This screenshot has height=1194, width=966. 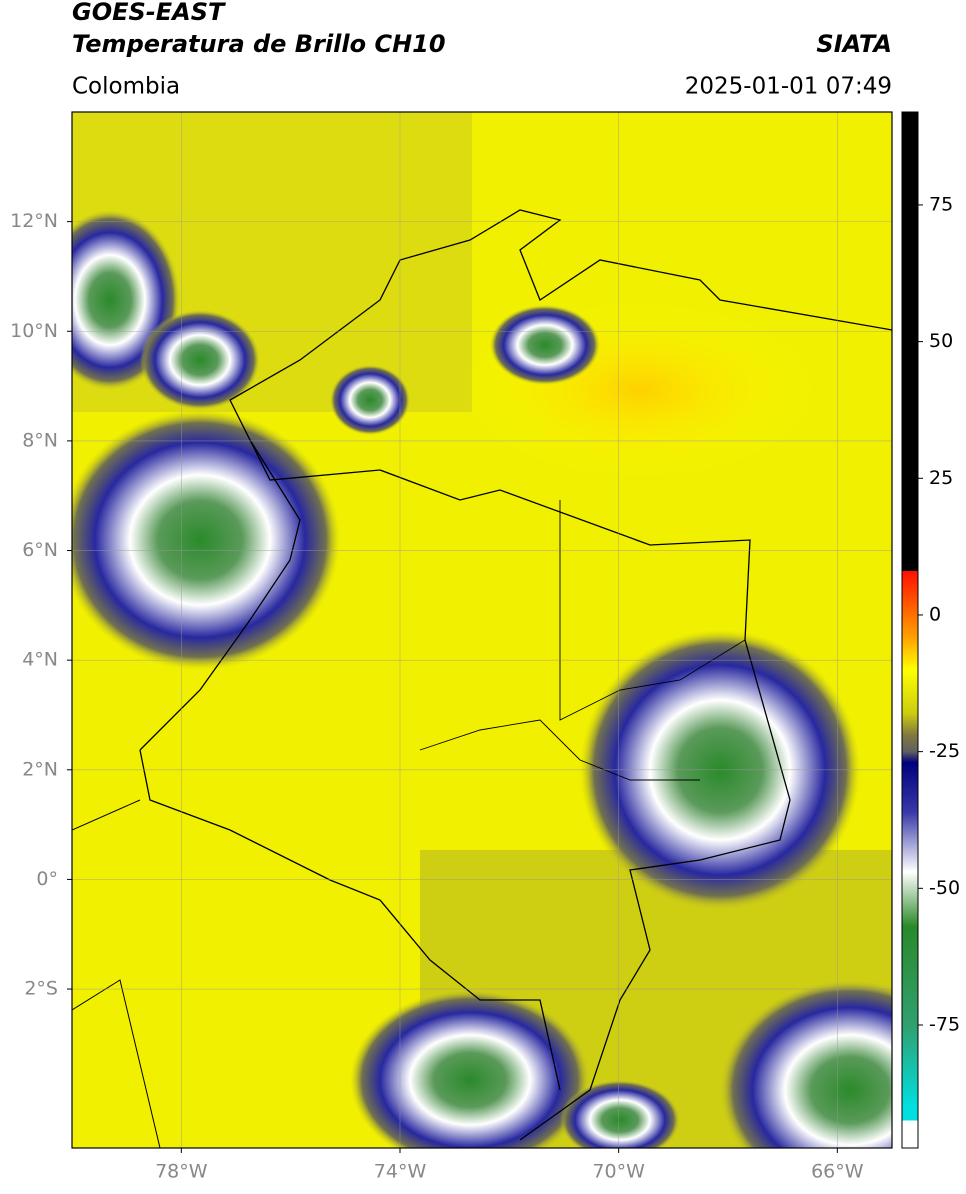 What do you see at coordinates (910, 630) in the screenshot?
I see `colorbar` at bounding box center [910, 630].